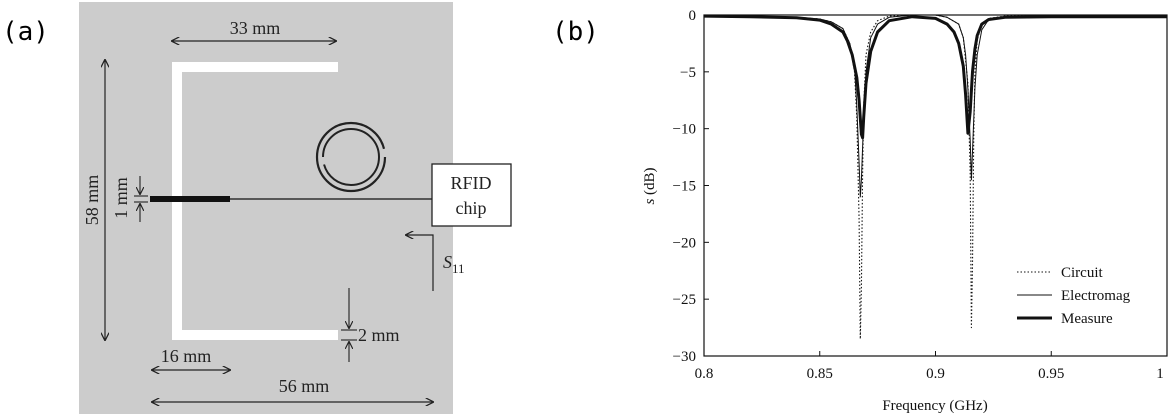  What do you see at coordinates (471, 195) in the screenshot?
I see `rfid-chip-box` at bounding box center [471, 195].